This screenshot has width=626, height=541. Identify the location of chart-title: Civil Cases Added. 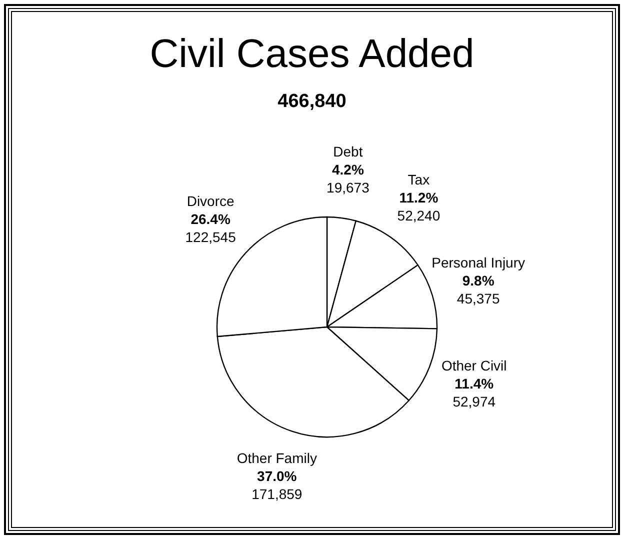
(312, 54).